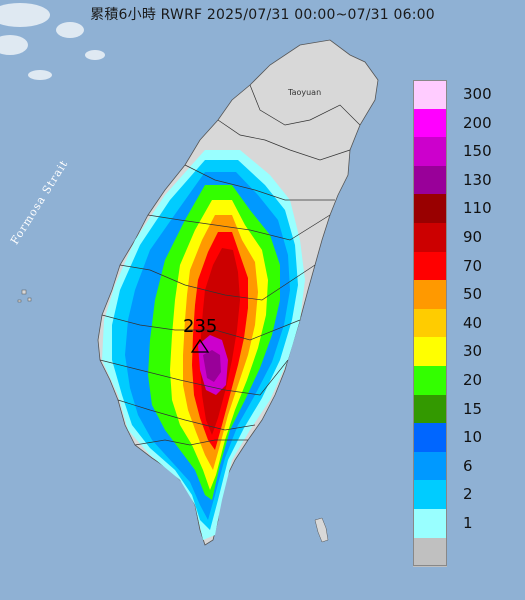 Image resolution: width=525 pixels, height=600 pixels. Describe the element at coordinates (200, 345) in the screenshot. I see `max-value-marker` at that location.